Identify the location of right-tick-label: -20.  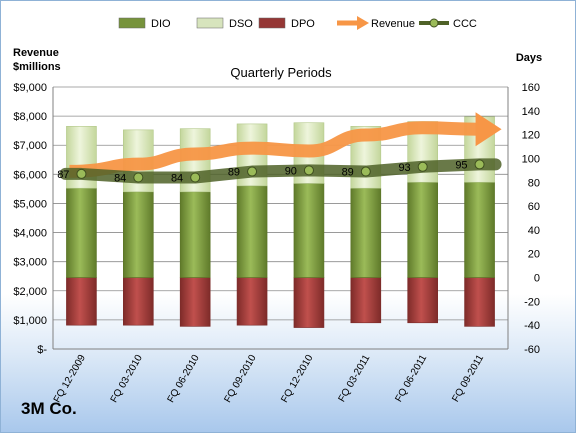
(532, 302).